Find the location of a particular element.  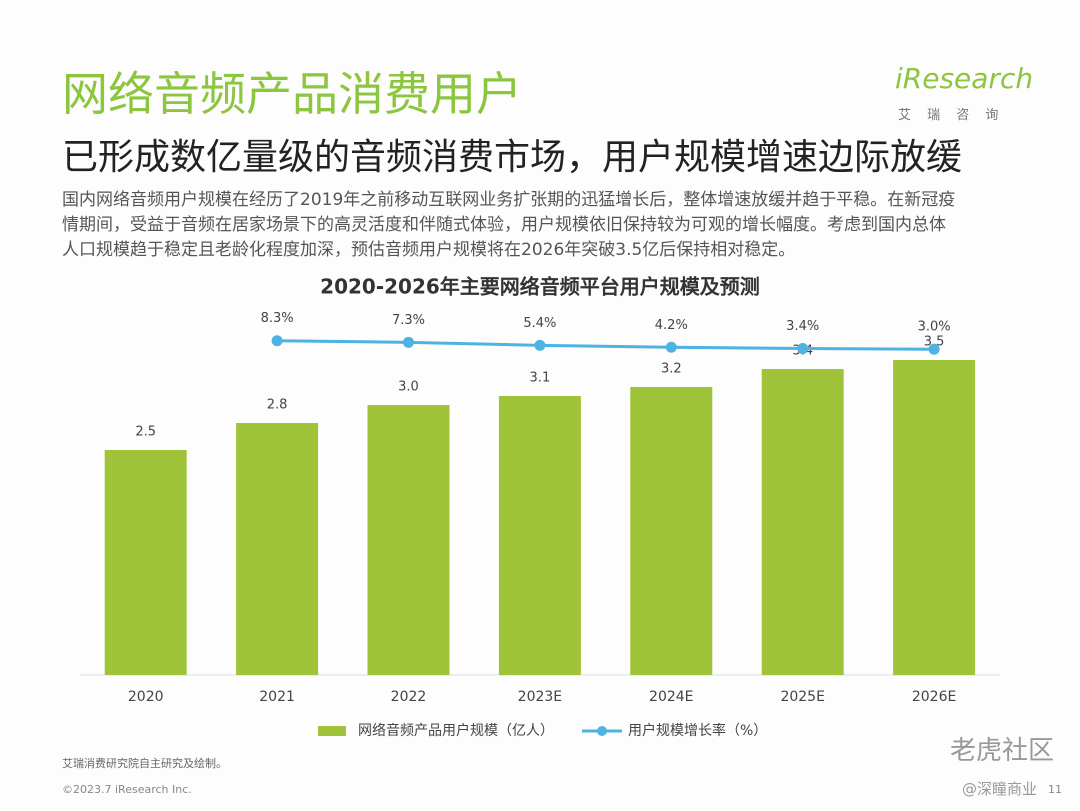

logo-sub: 艾 瑞 咨 询 is located at coordinates (951, 115).